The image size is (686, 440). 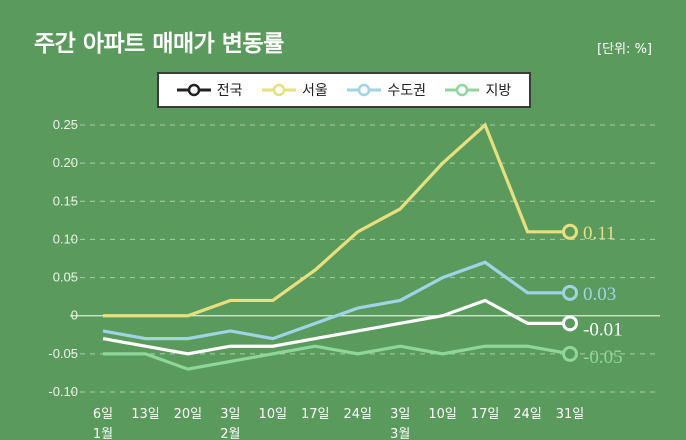 I want to click on y-tick-label: -0.10, so click(x=63, y=391).